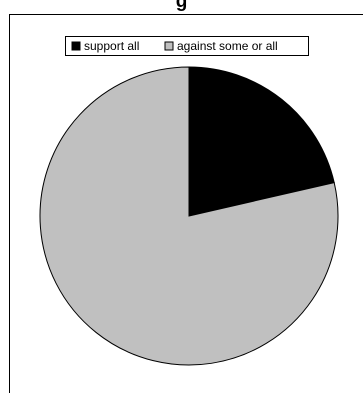 This screenshot has height=393, width=363. I want to click on legend-swatch-against-some-or-all, so click(169, 46).